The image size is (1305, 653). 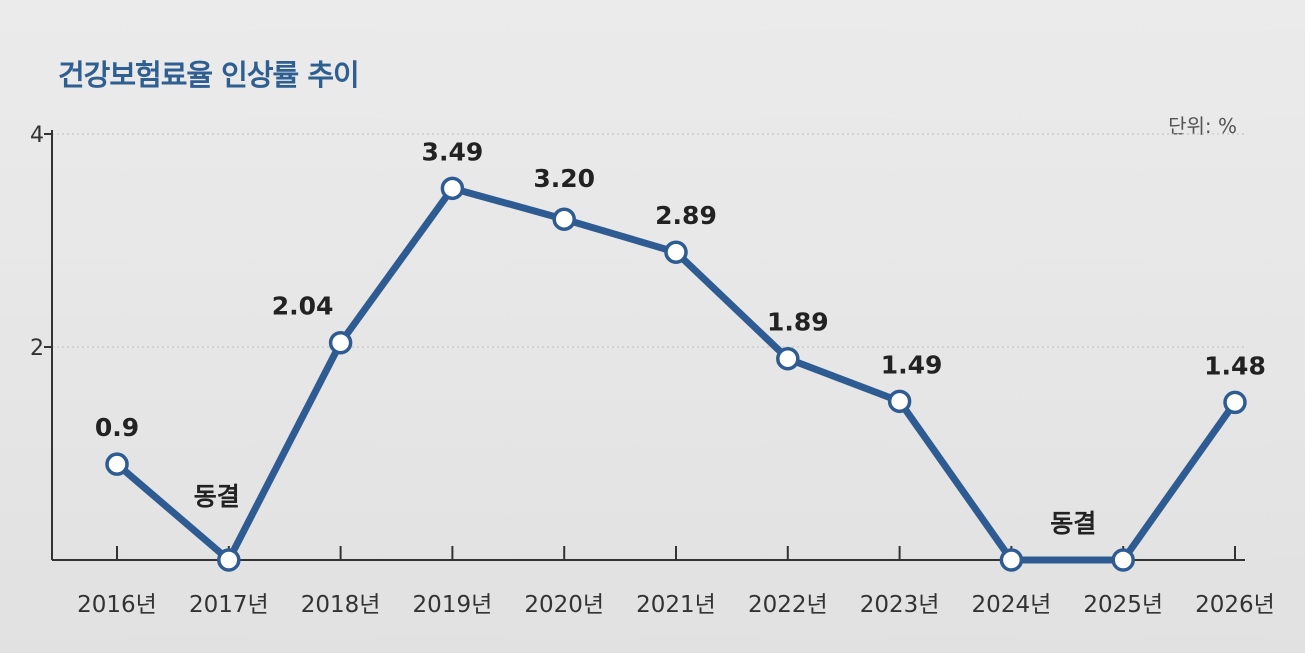 I want to click on data-label-2021년: 2.89, so click(x=686, y=215).